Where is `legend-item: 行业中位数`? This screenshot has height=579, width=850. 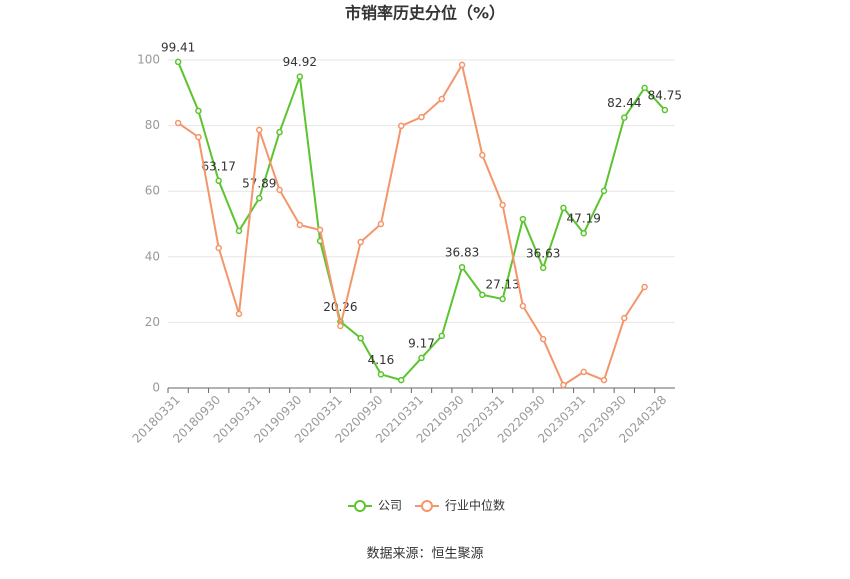
legend-item: 行业中位数 is located at coordinates (460, 505).